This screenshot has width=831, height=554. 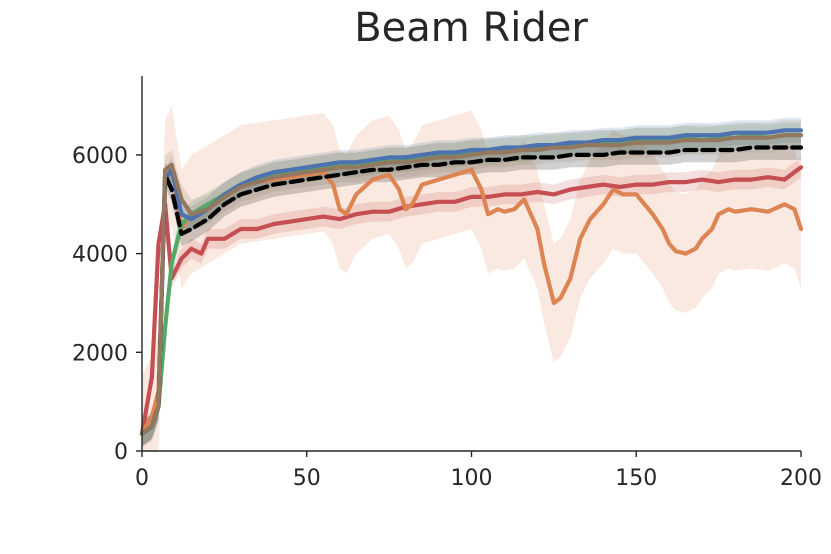 What do you see at coordinates (142, 478) in the screenshot?
I see `x-tick-label: 0` at bounding box center [142, 478].